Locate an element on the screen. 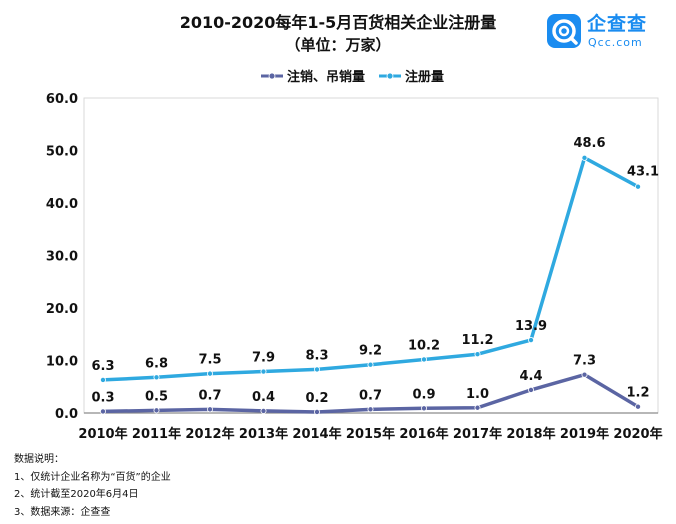 Image resolution: width=676 pixels, height=524 pixels. data-label: 4.4 is located at coordinates (530, 376).